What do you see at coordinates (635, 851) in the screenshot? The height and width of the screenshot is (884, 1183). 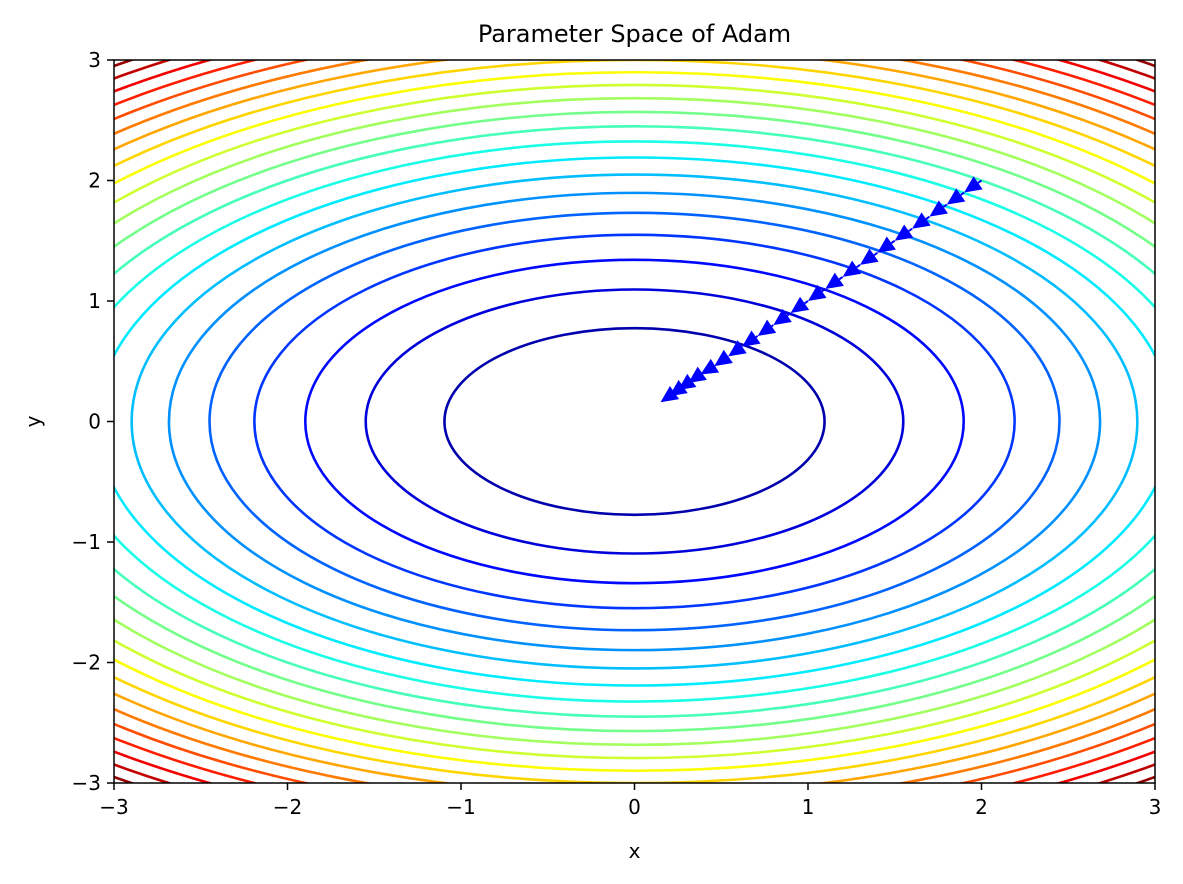 I see `x-axis-label: x` at bounding box center [635, 851].